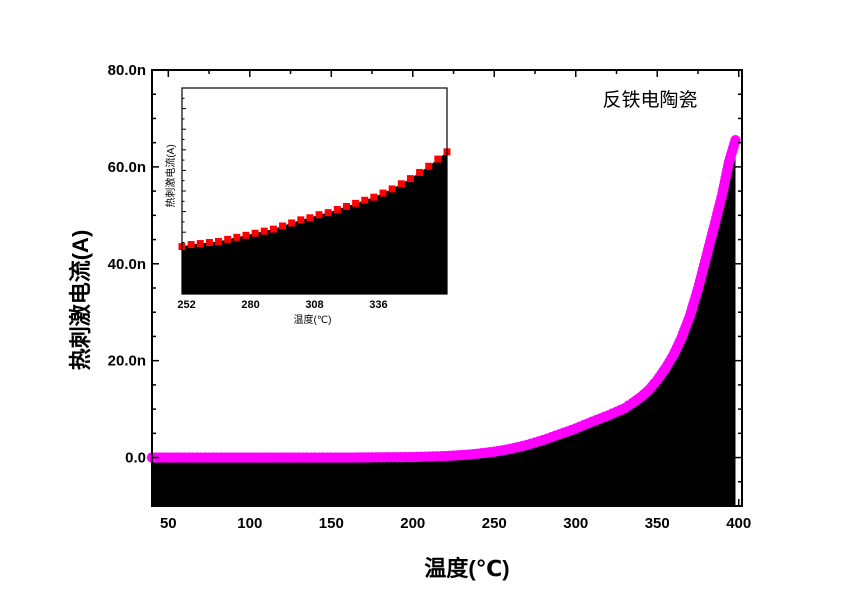 This screenshot has width=860, height=613. What do you see at coordinates (649, 100) in the screenshot?
I see `chart-annotation: 反铁电陶瓷` at bounding box center [649, 100].